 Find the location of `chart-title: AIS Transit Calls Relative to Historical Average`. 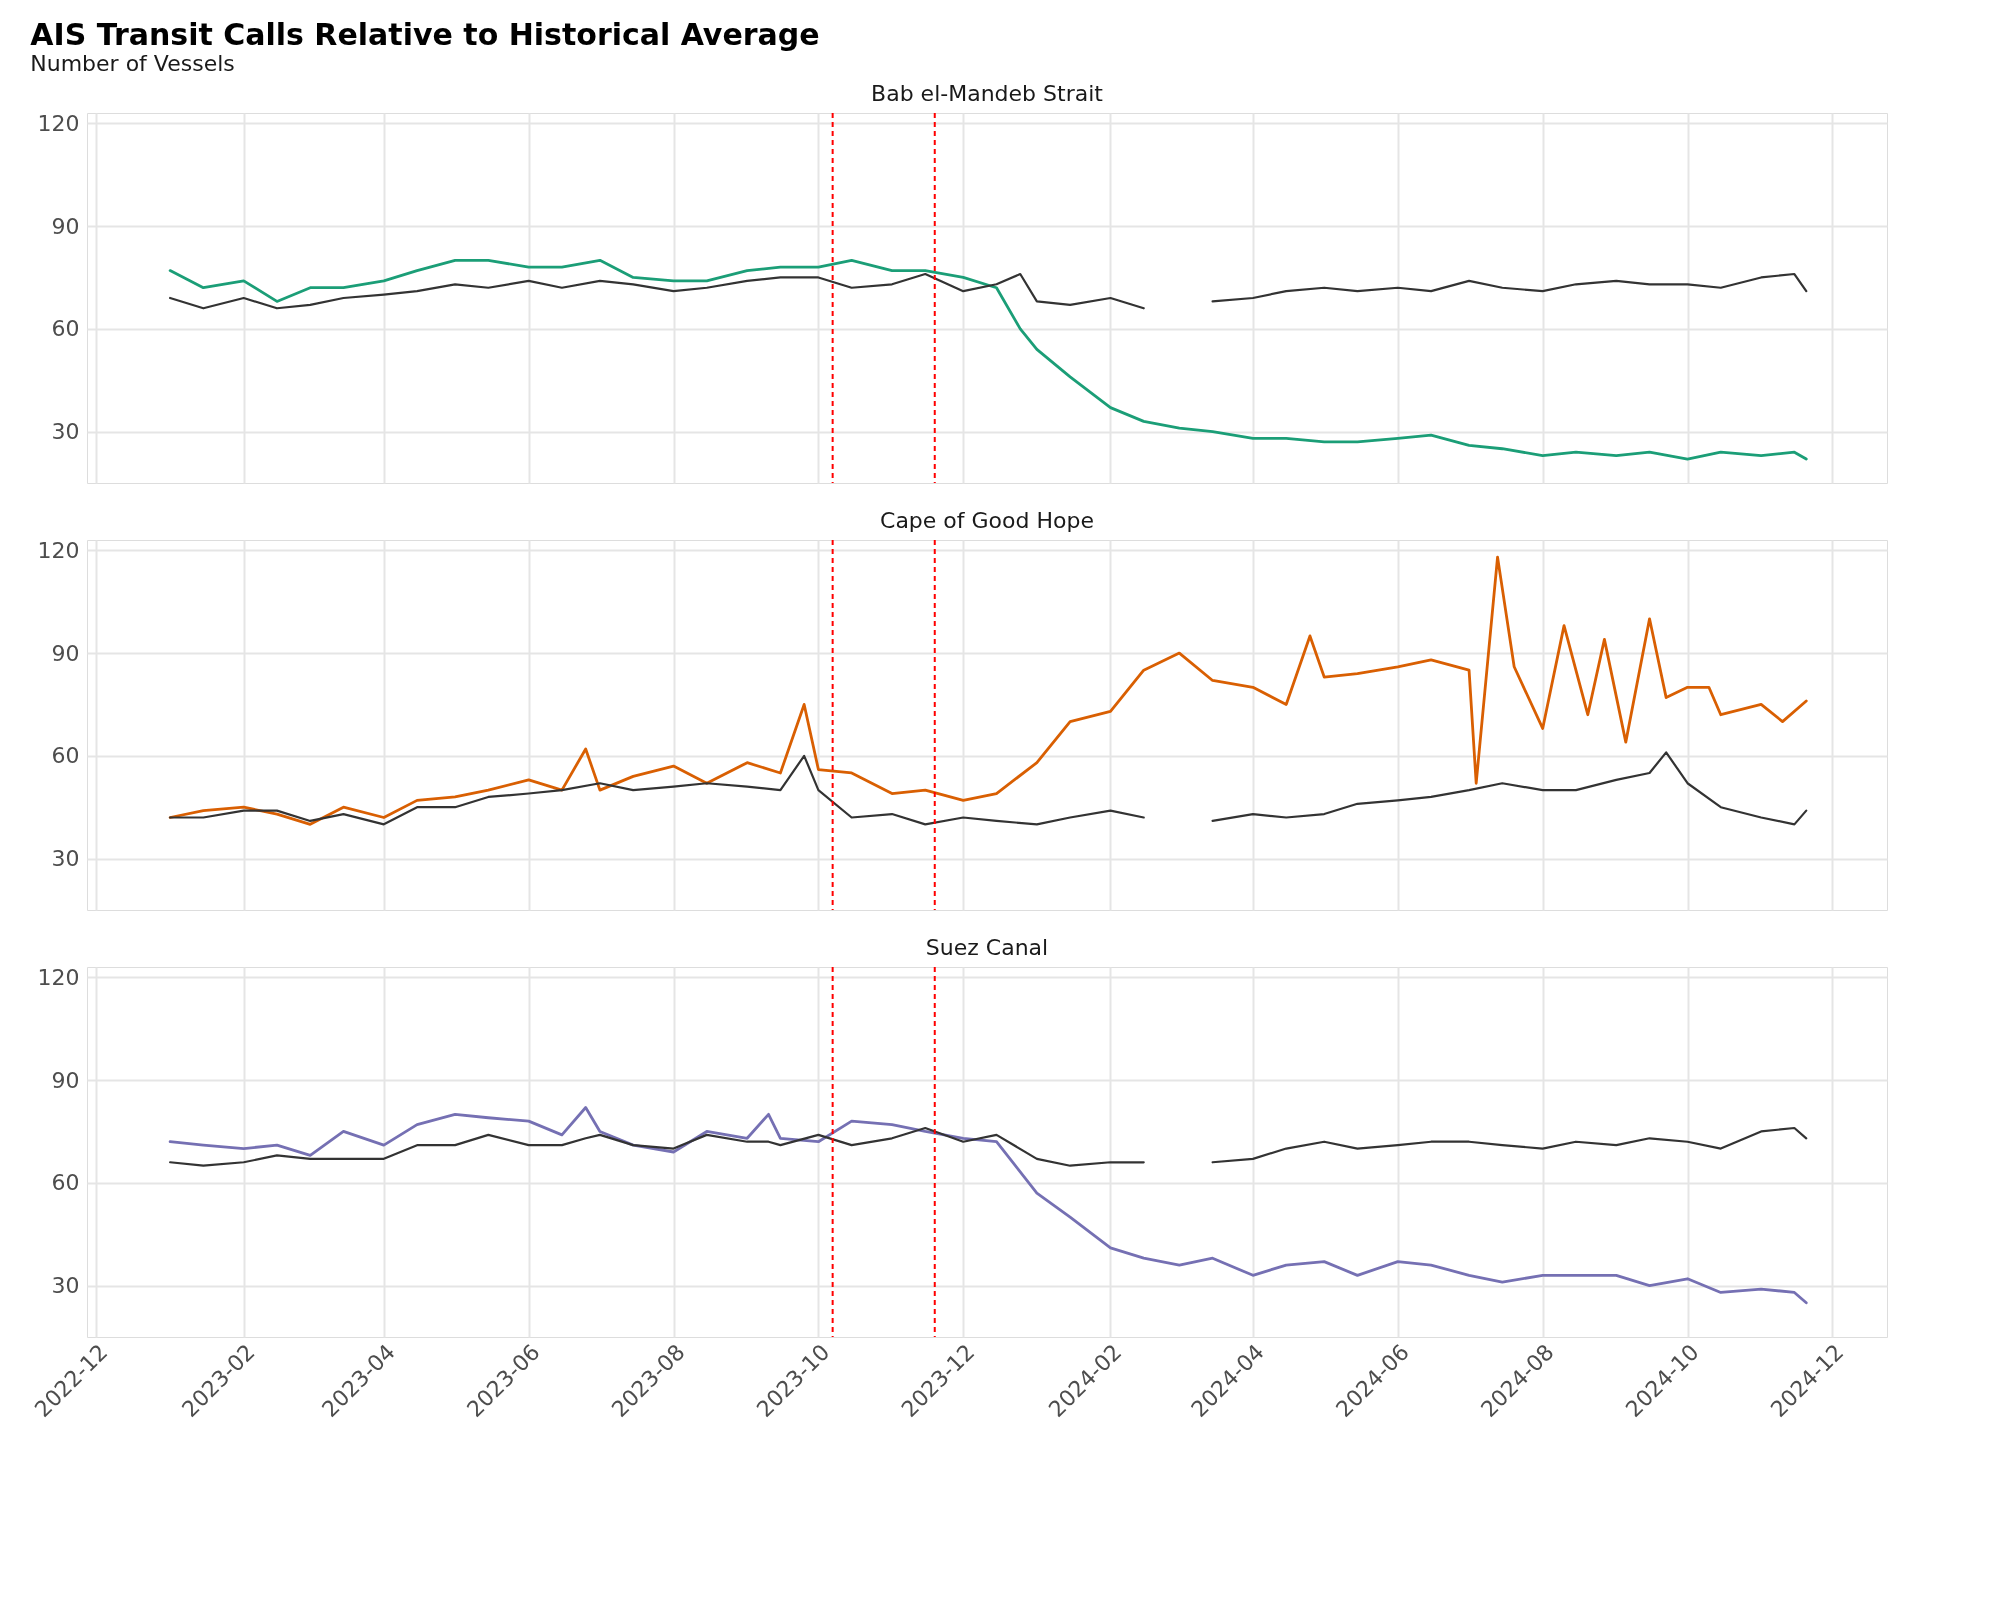

chart-title: AIS Transit Calls Relative to Historical Average is located at coordinates (425, 34).